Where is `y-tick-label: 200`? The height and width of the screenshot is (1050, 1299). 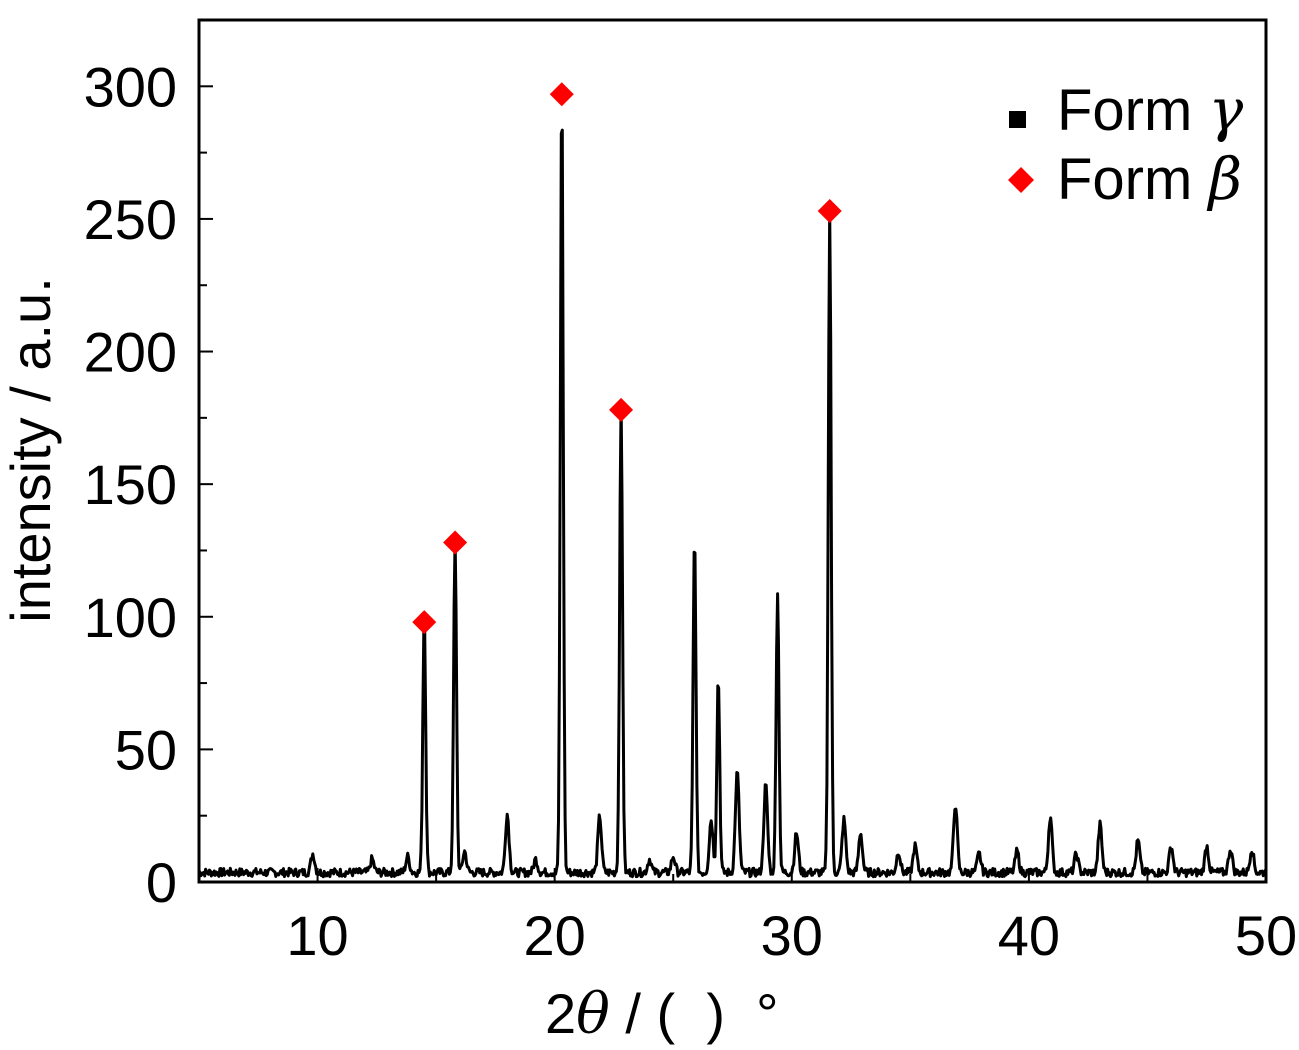 y-tick-label: 200 is located at coordinates (130, 352).